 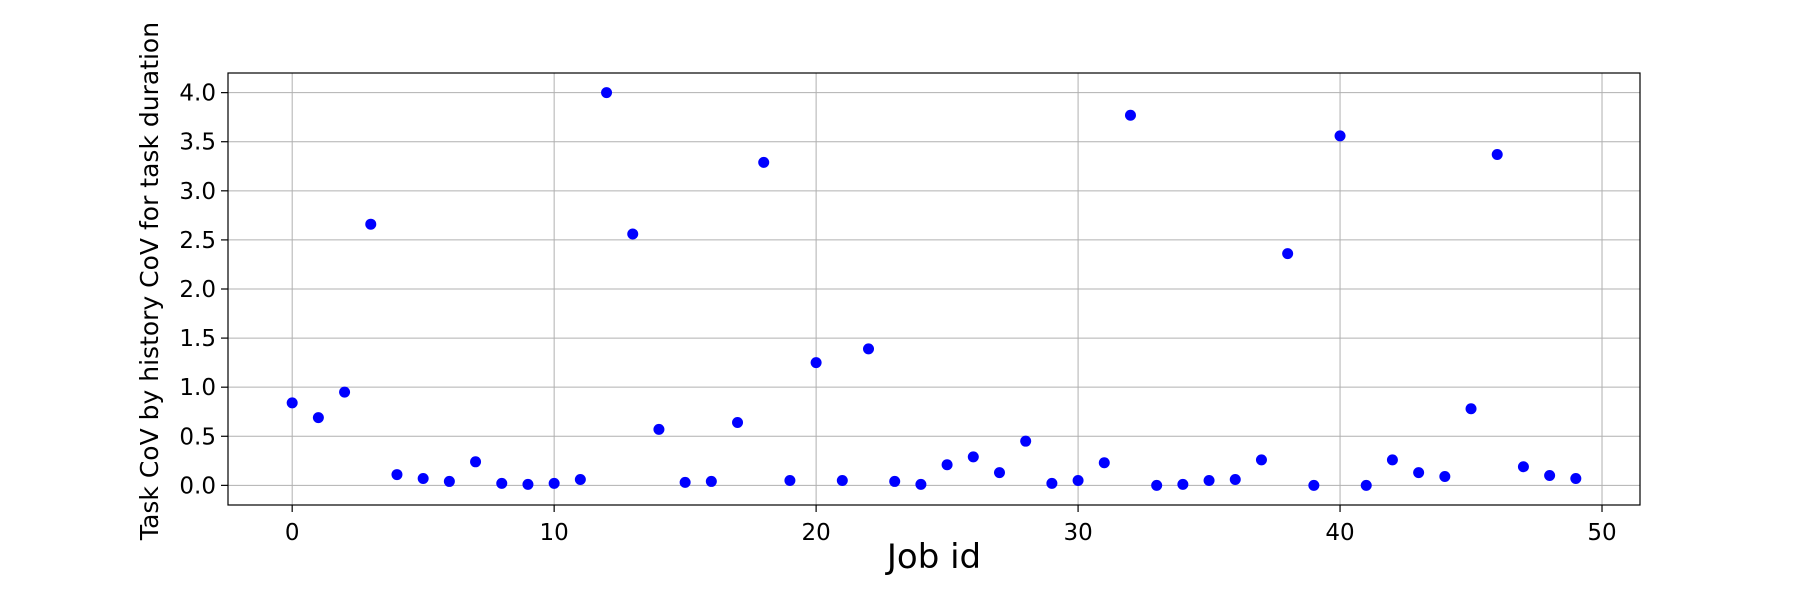 I want to click on x-axis-label: Job id, so click(x=933, y=557).